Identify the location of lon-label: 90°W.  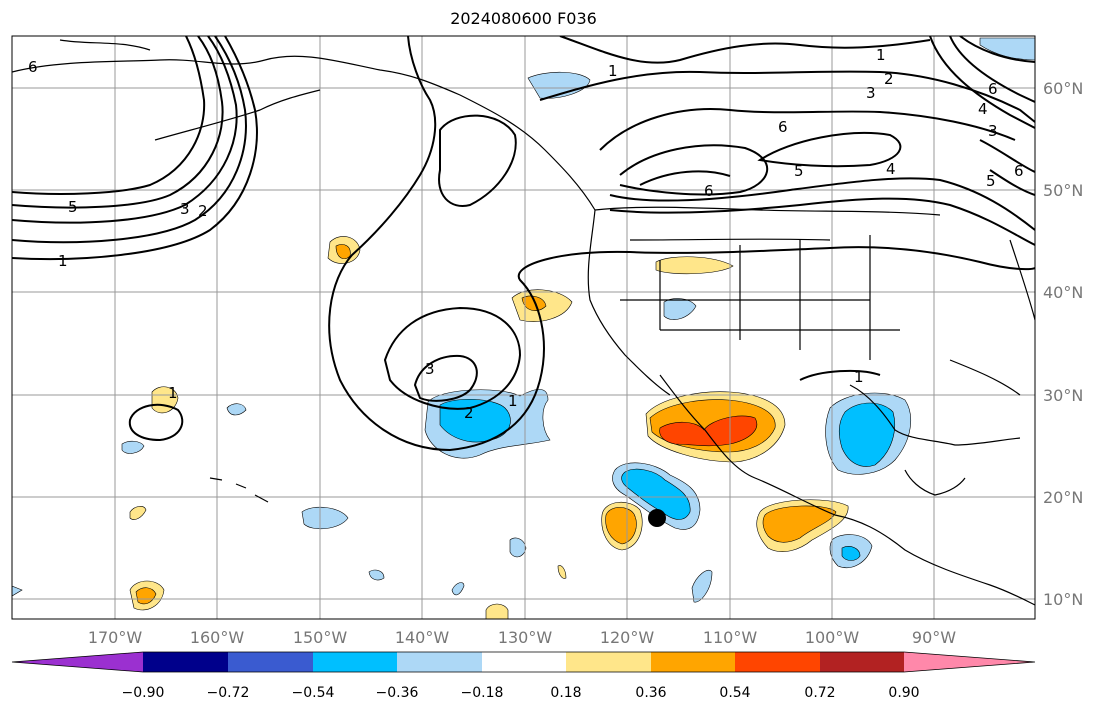
(934, 637).